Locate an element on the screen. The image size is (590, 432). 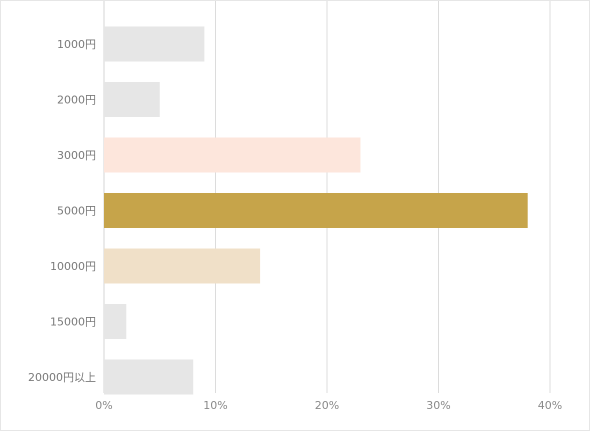
category-label: 1000円 is located at coordinates (76, 44).